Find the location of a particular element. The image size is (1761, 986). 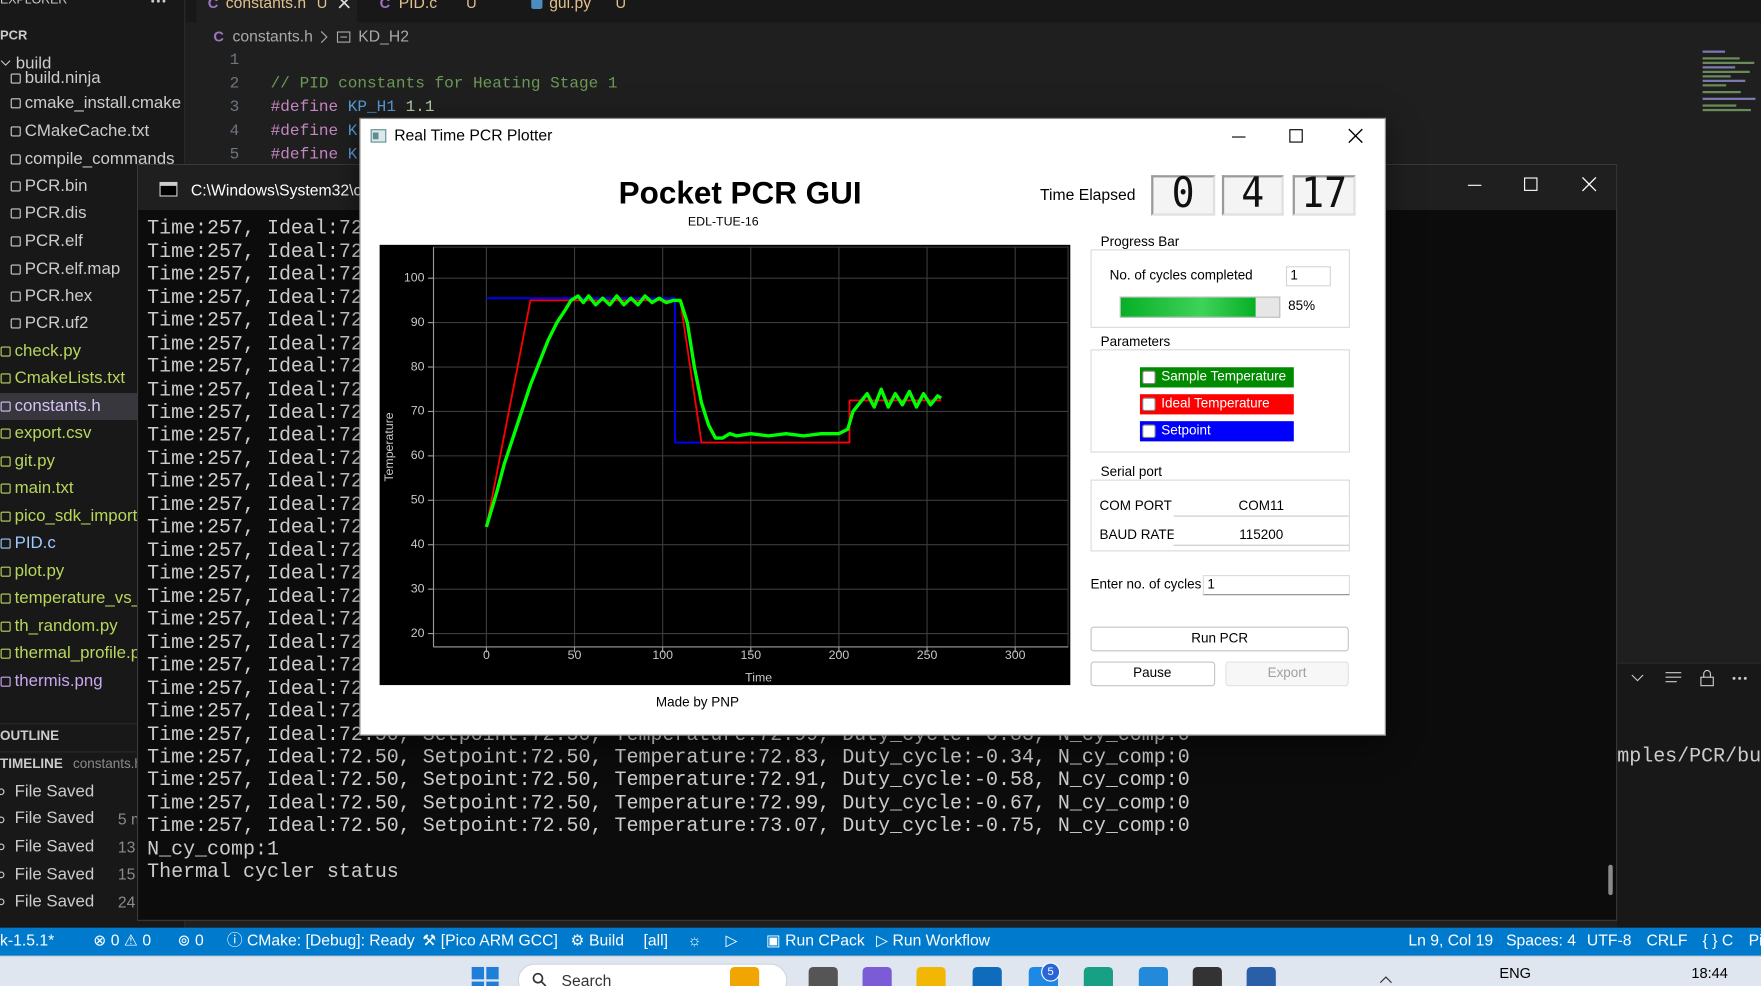

outline-header: OUTLINE is located at coordinates (30, 736).